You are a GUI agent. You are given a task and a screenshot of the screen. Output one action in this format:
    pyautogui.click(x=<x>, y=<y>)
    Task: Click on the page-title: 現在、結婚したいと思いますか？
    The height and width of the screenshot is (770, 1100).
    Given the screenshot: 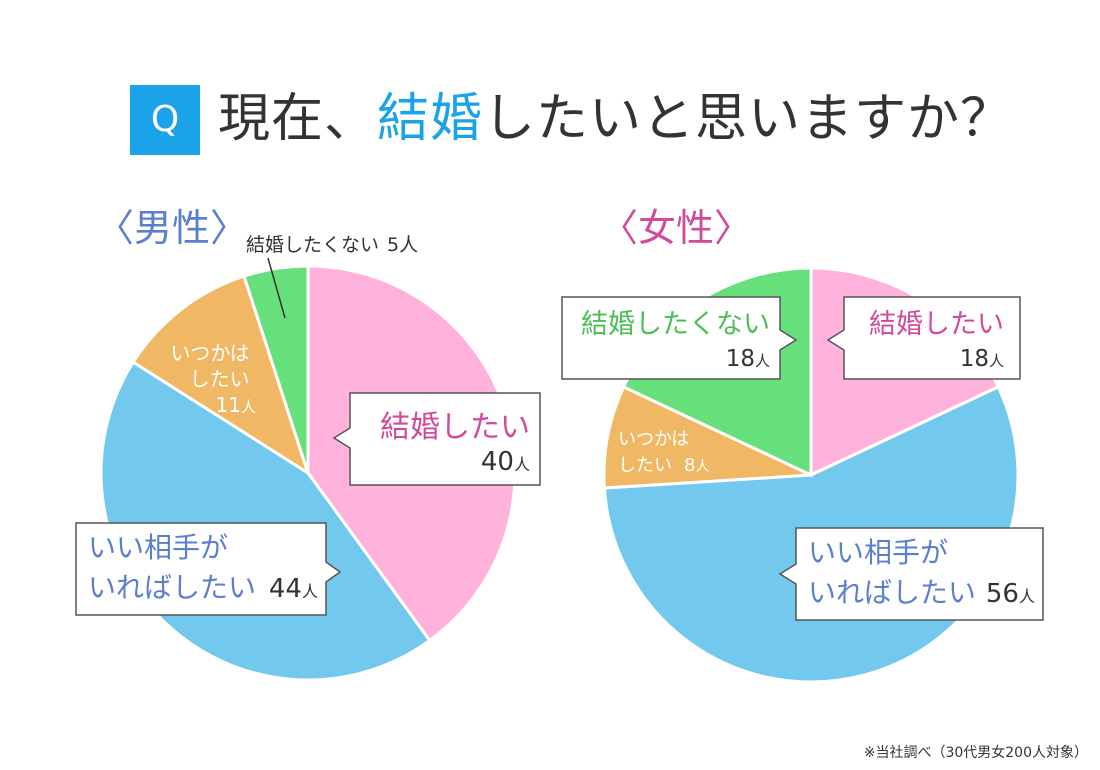 What is the action you would take?
    pyautogui.click(x=615, y=119)
    